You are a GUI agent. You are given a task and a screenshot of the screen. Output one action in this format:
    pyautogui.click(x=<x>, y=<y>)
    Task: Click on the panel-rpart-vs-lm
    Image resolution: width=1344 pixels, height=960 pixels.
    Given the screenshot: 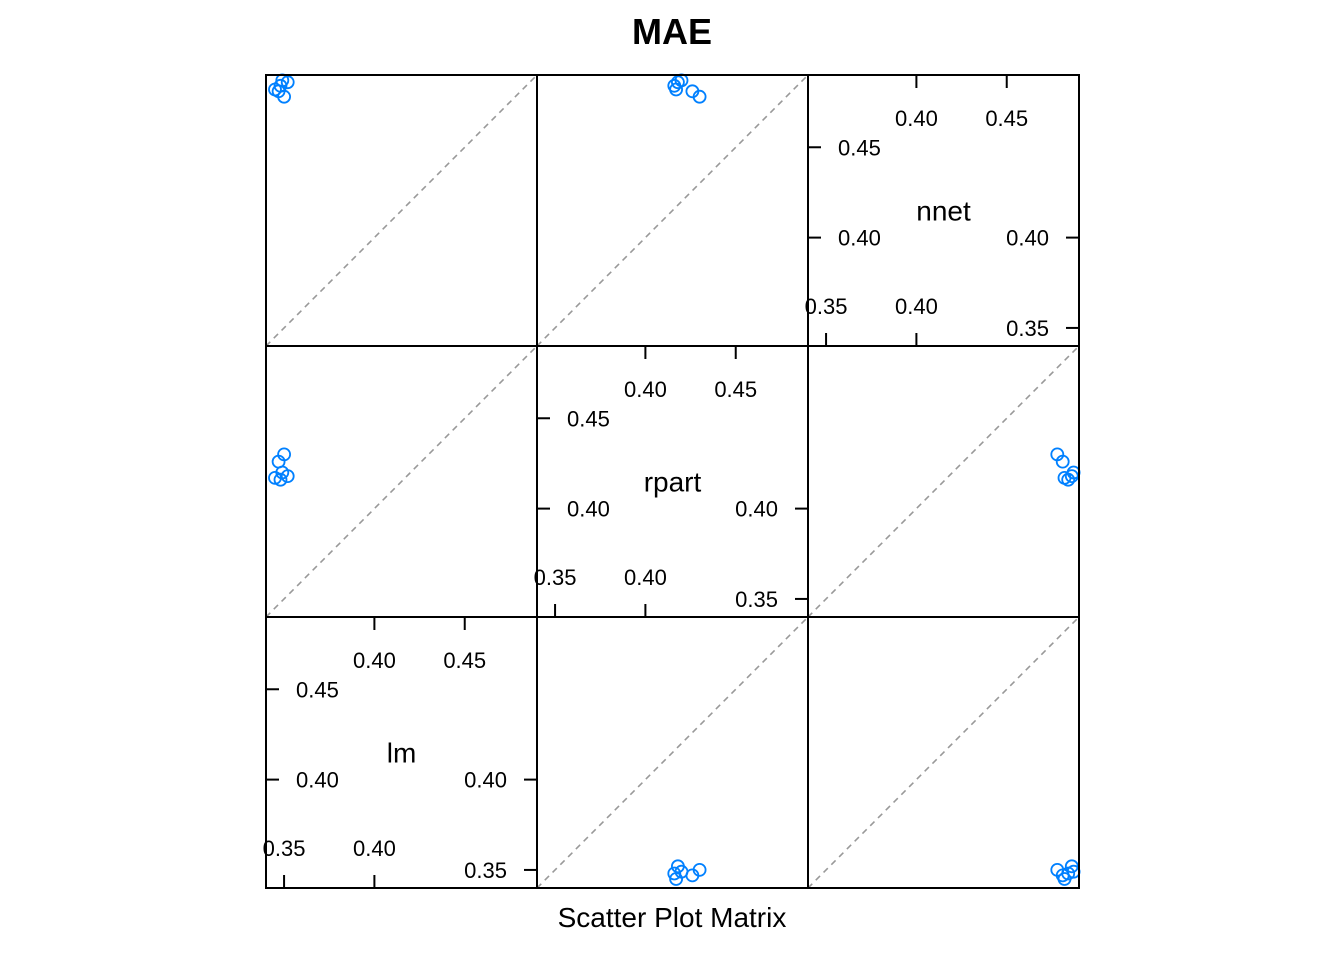 What is the action you would take?
    pyautogui.click(x=672, y=752)
    